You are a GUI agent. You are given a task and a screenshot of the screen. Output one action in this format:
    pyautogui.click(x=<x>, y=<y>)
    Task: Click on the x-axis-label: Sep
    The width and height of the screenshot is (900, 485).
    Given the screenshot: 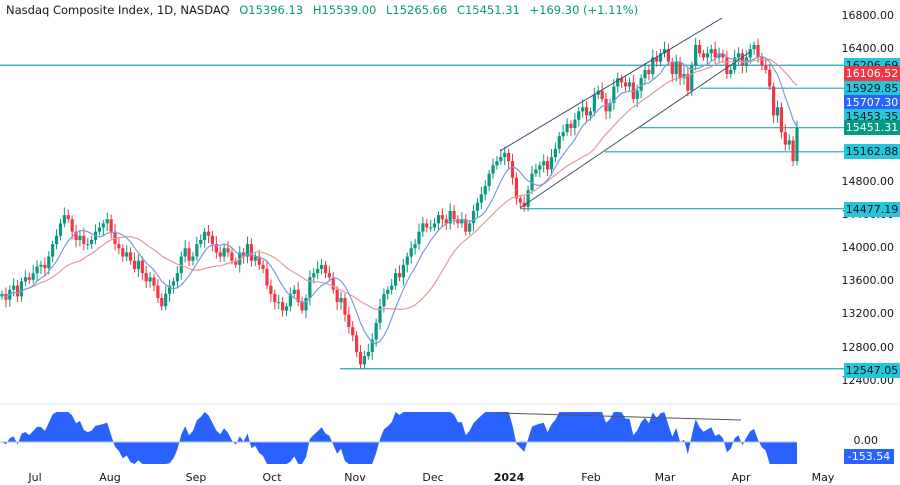 What is the action you would take?
    pyautogui.click(x=196, y=477)
    